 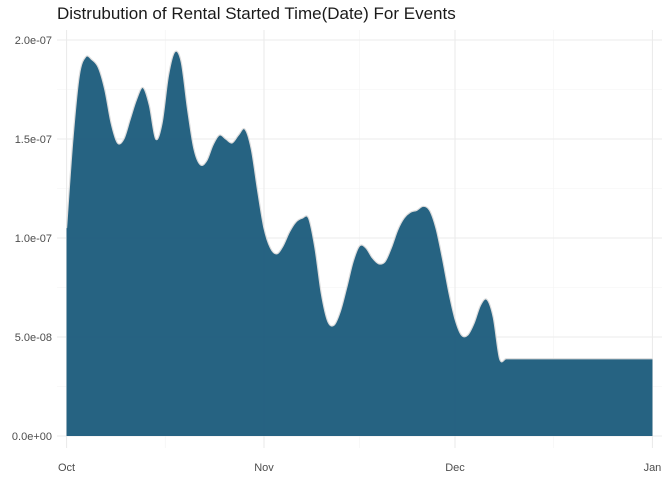 I want to click on x-tick-label: Oct, so click(x=66, y=468).